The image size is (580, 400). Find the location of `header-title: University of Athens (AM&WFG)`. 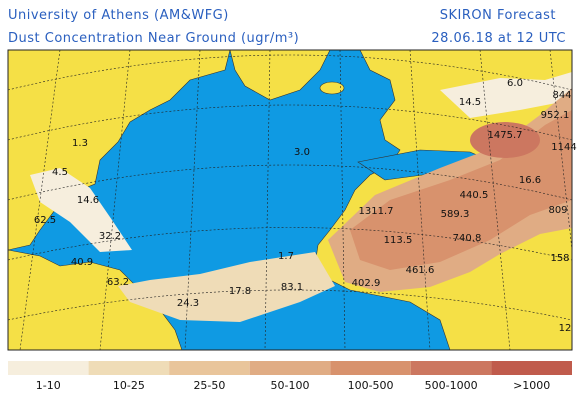

header-title: University of Athens (AM&WFG) is located at coordinates (118, 15).